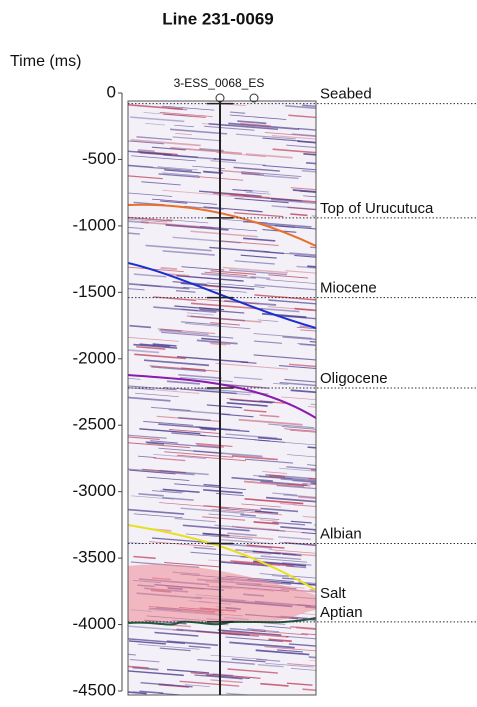 This screenshot has height=707, width=477. I want to click on y-tick-label: -3500, so click(94, 557).